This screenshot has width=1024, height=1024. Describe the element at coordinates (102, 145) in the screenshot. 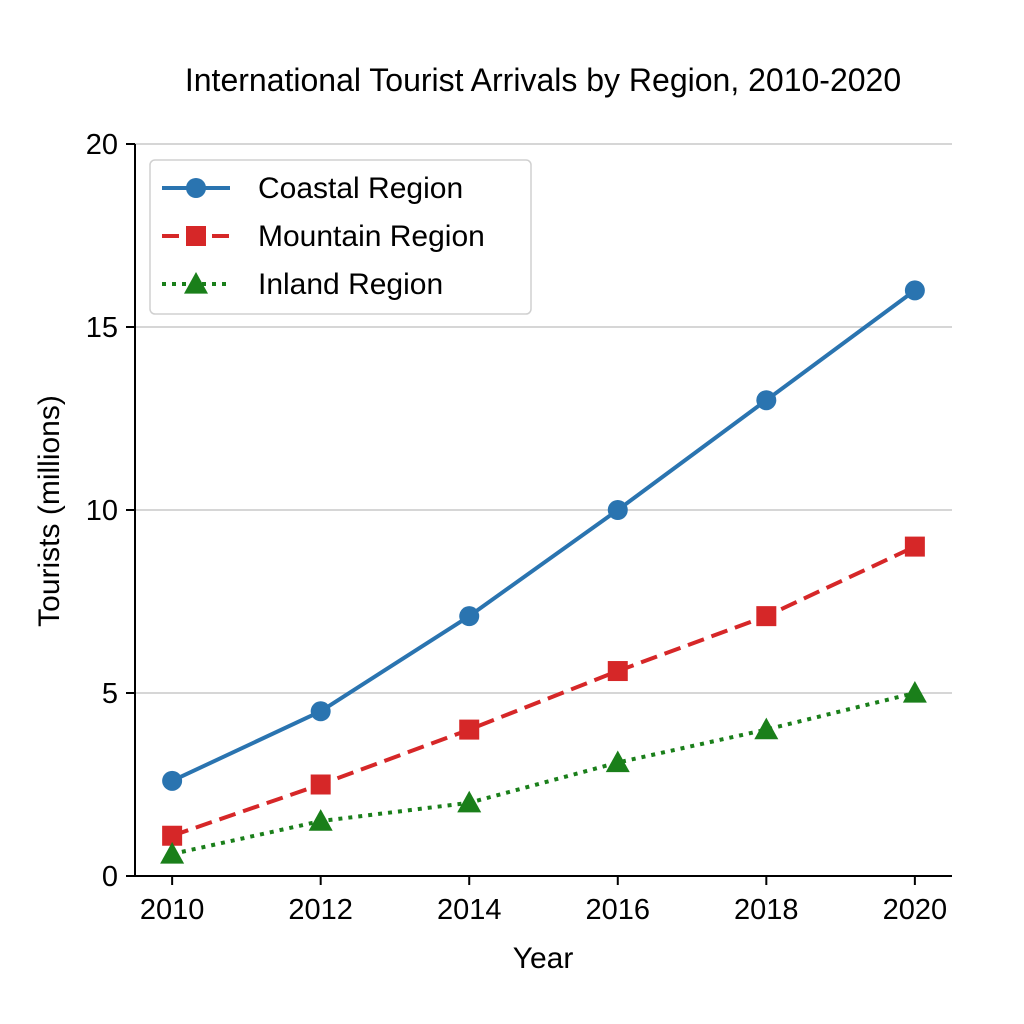

I see `y-tick-label: 20` at that location.